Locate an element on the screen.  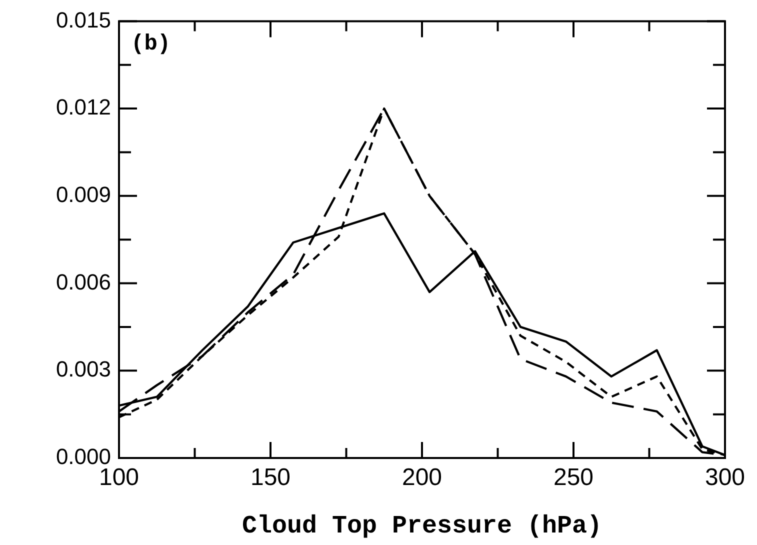
y-tick-label: 0.006 is located at coordinates (83, 281).